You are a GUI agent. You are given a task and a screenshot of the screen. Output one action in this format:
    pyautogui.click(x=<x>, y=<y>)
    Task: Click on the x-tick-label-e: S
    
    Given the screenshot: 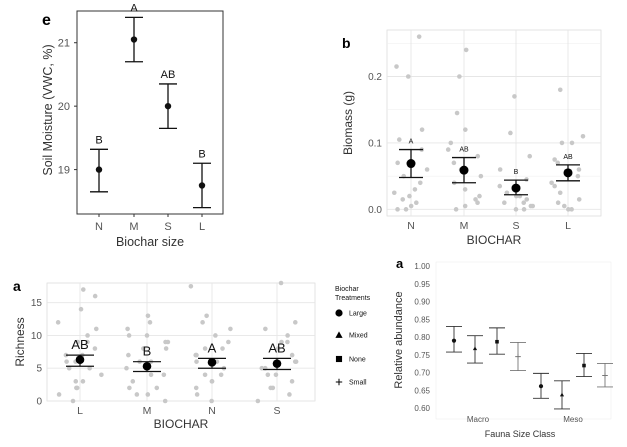 What is the action you would take?
    pyautogui.click(x=167, y=227)
    